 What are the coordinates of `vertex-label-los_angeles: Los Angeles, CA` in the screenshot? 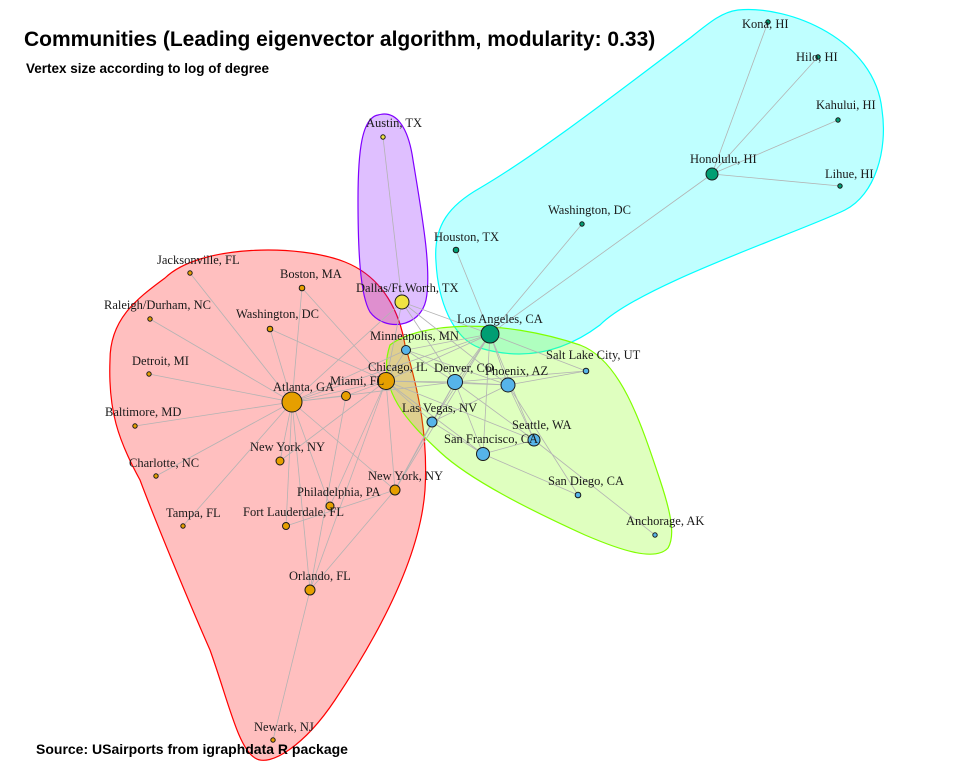 It's located at (500, 319).